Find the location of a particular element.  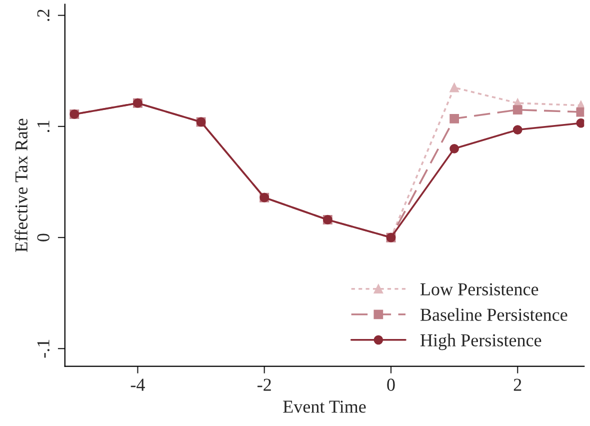

y-tick-label: 0 is located at coordinates (43, 238).